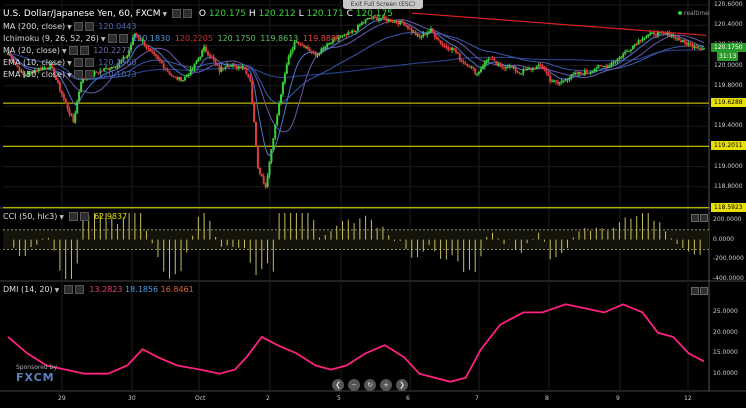 Image resolution: width=746 pixels, height=408 pixels. I want to click on cci-tick-label: 0.0000, so click(723, 239).